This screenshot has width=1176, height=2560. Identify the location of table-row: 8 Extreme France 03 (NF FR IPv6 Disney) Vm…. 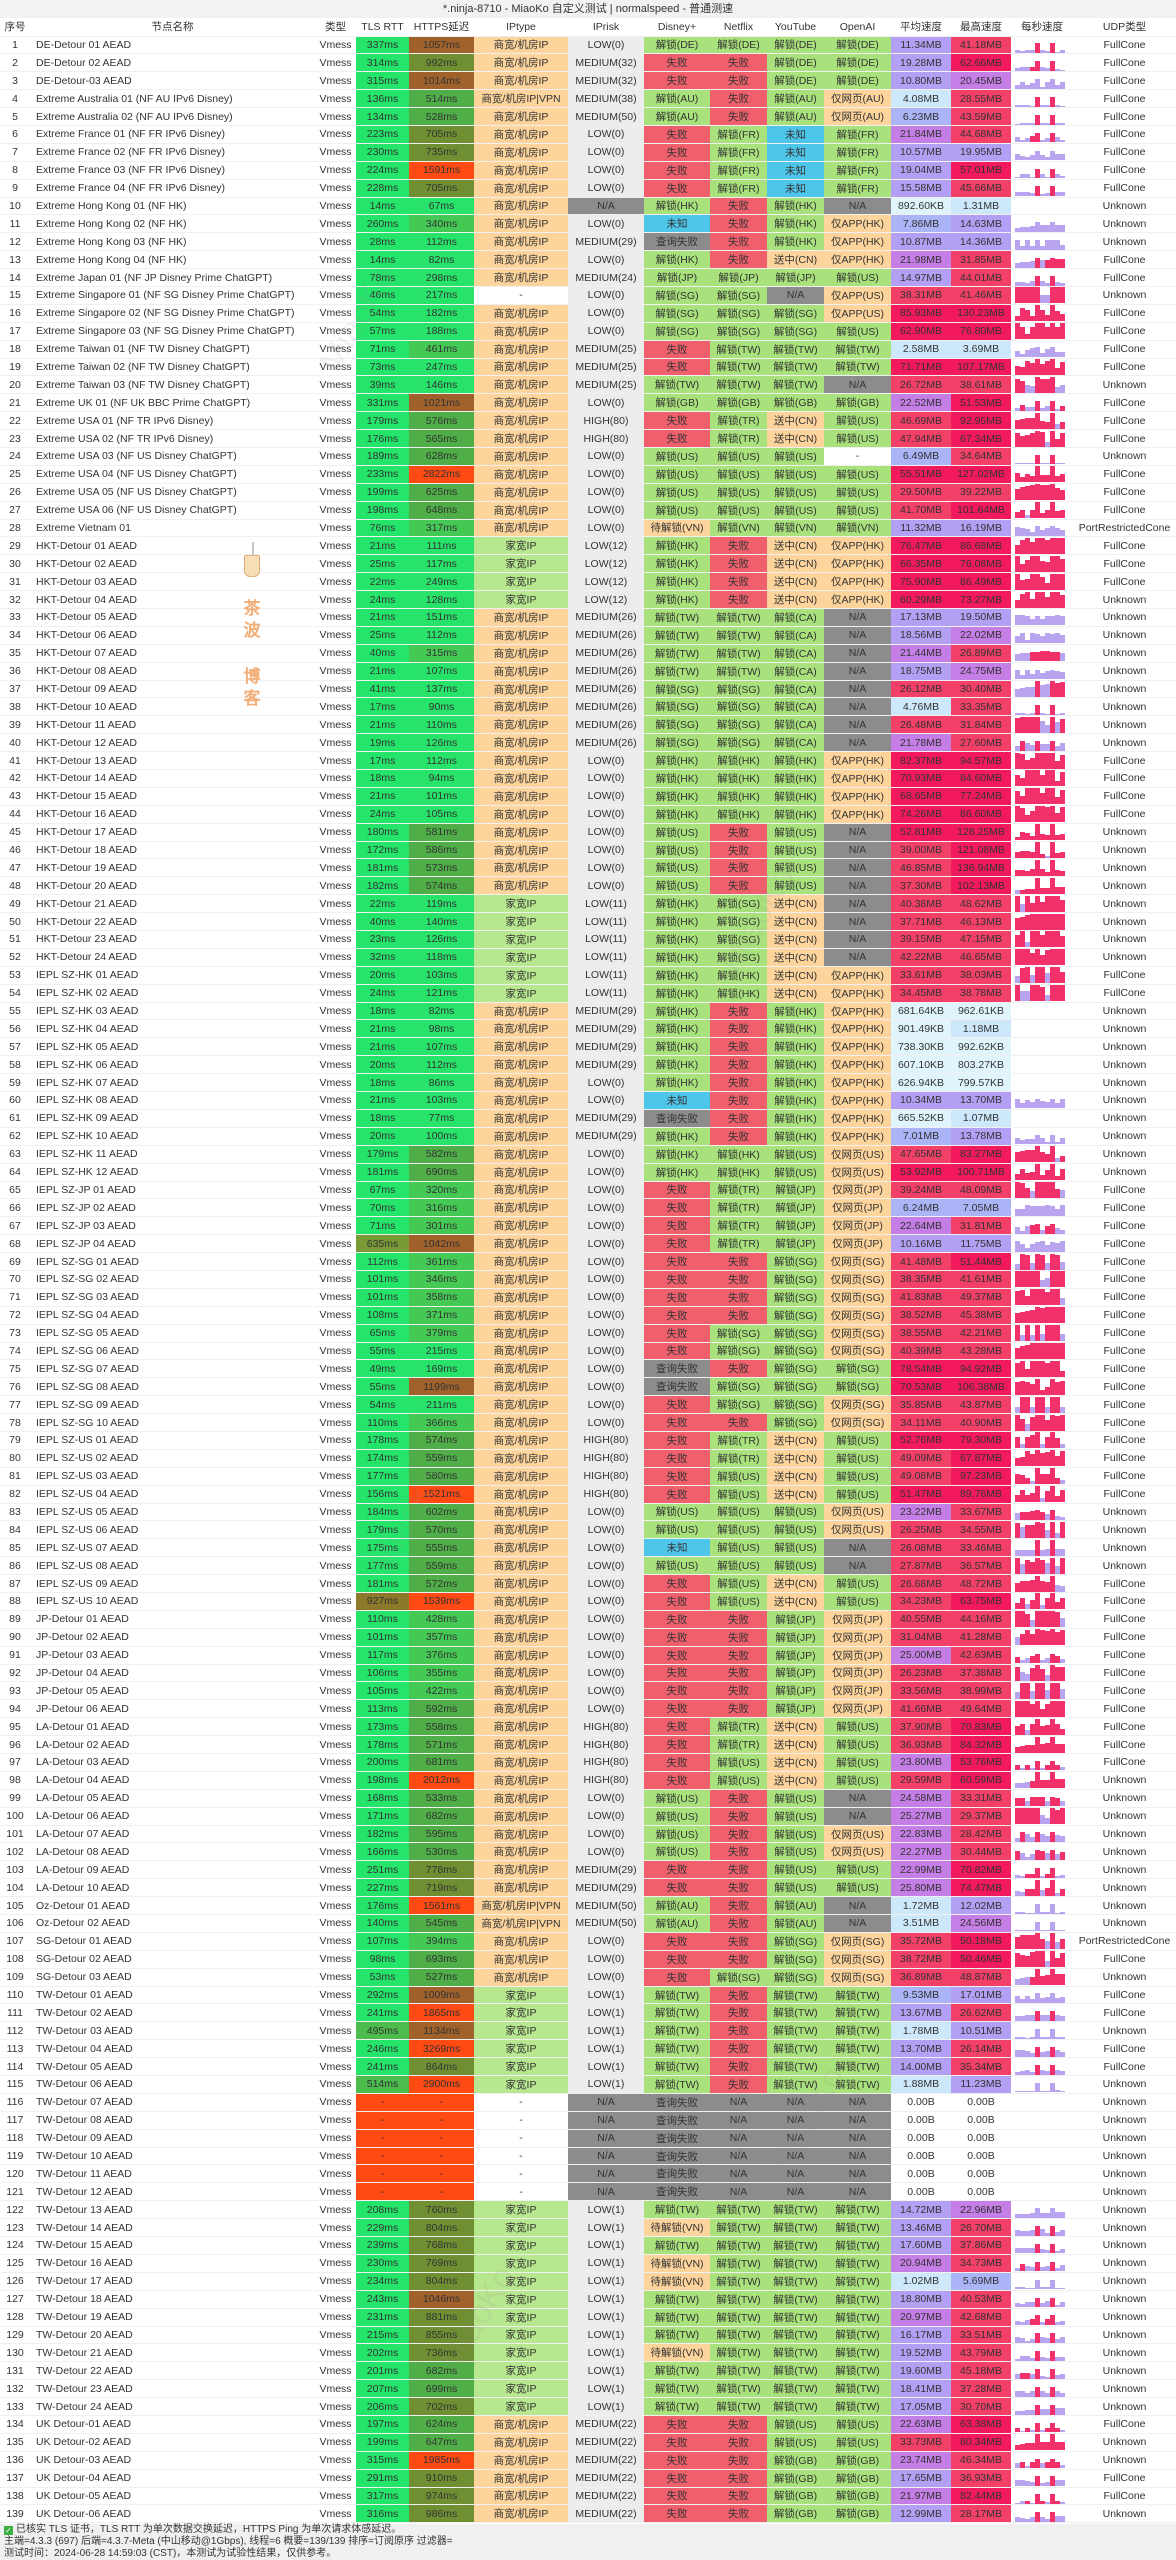
(588, 170).